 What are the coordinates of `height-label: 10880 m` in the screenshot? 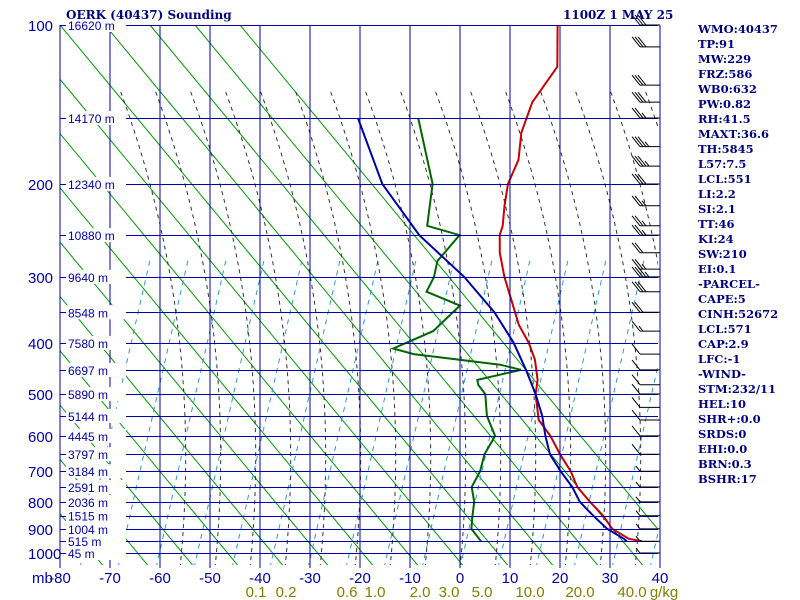 It's located at (91, 236).